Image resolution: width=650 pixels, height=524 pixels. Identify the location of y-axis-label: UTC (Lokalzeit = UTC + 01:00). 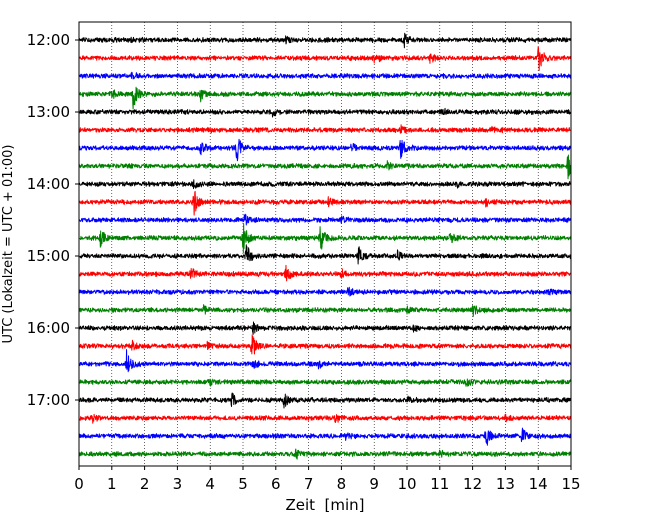
(8, 244).